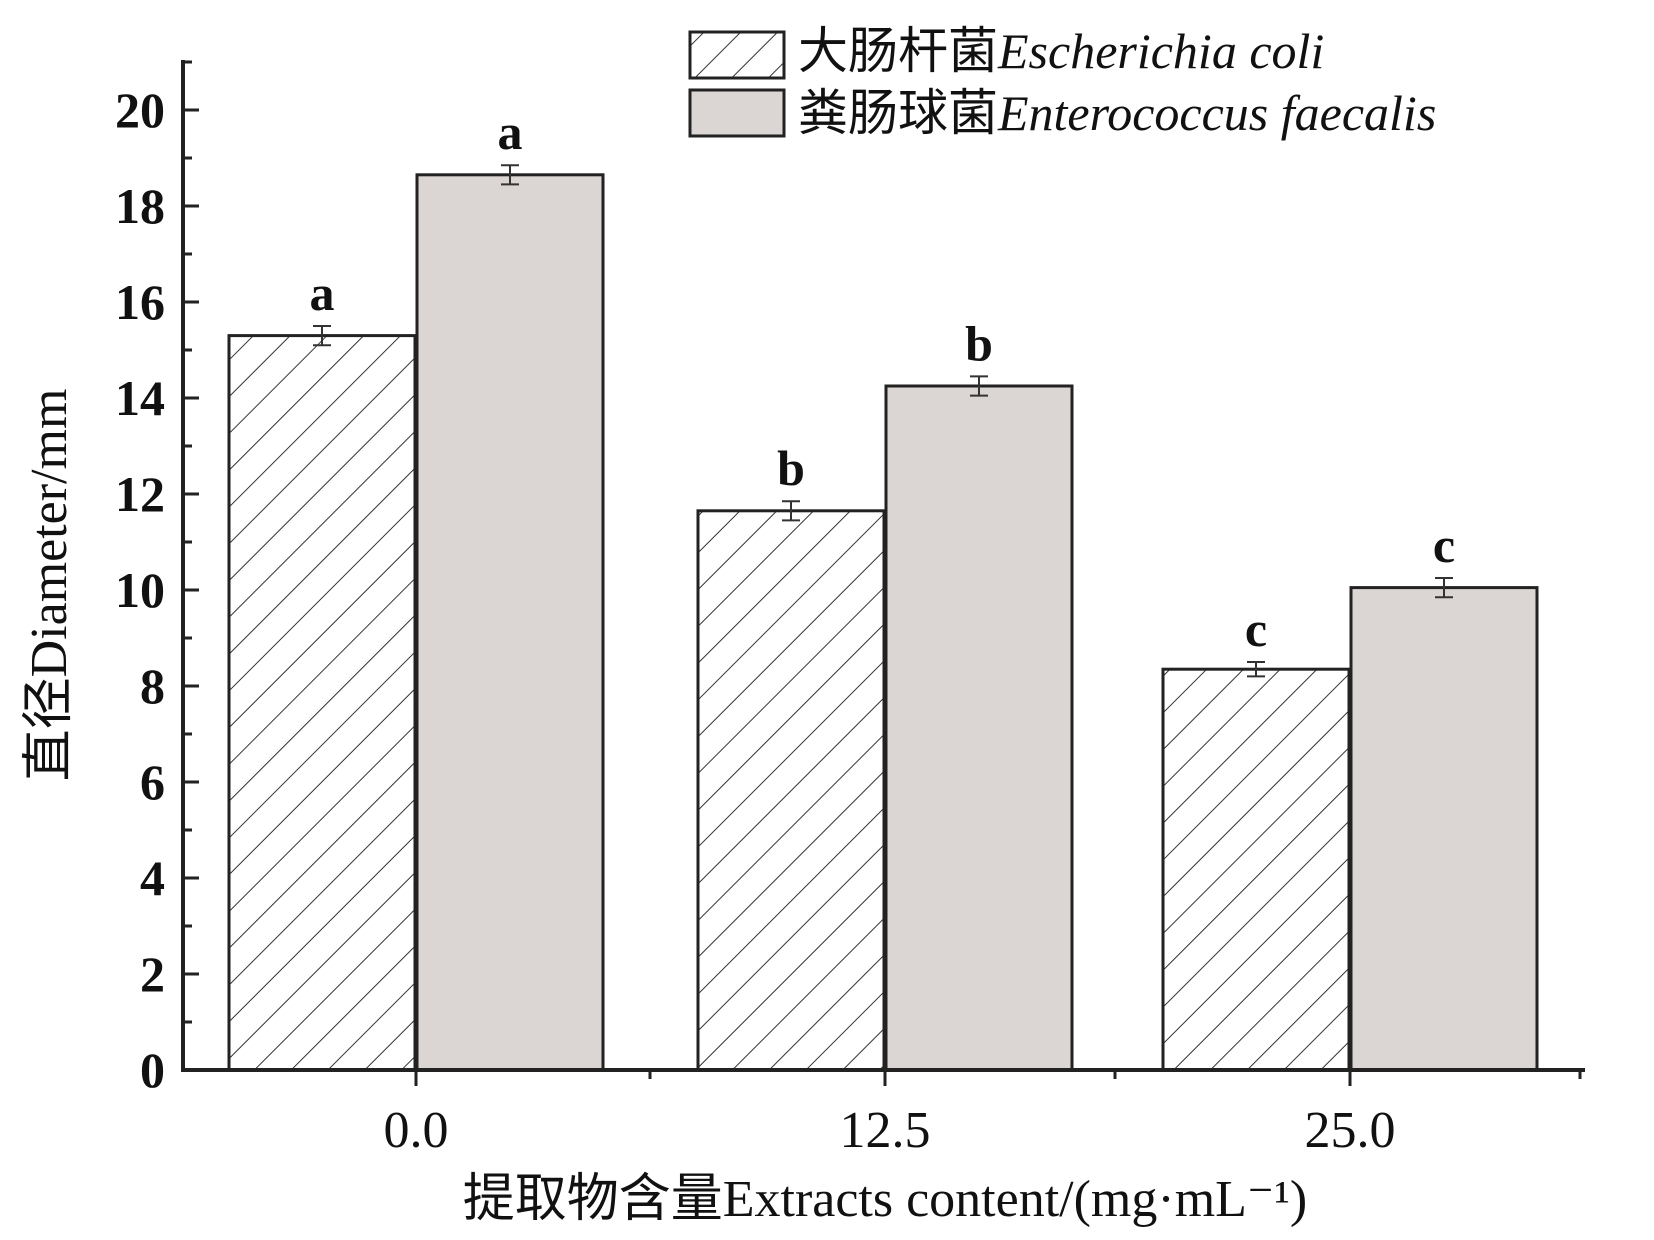 This screenshot has height=1240, width=1654. What do you see at coordinates (737, 113) in the screenshot?
I see `legend-swatch-series1` at bounding box center [737, 113].